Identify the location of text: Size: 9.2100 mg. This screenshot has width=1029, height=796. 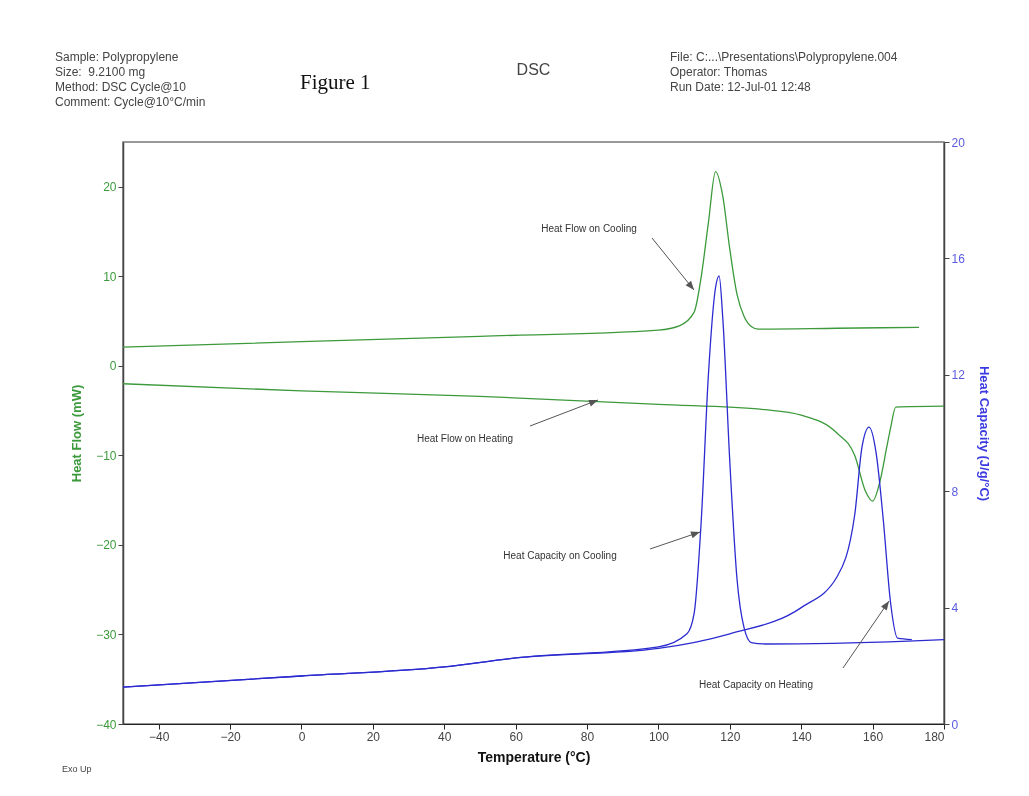
(100, 72).